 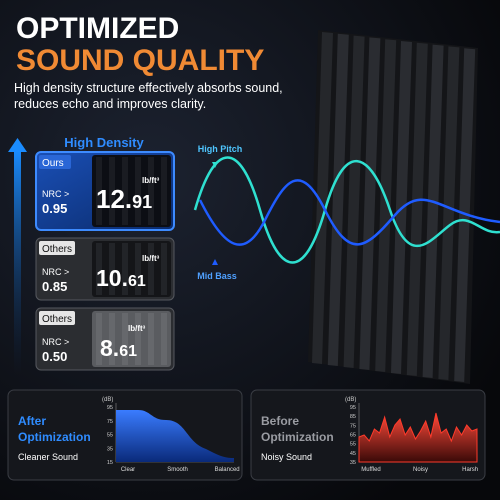 What do you see at coordinates (286, 457) in the screenshot?
I see `panel-caption: Noisy Sound` at bounding box center [286, 457].